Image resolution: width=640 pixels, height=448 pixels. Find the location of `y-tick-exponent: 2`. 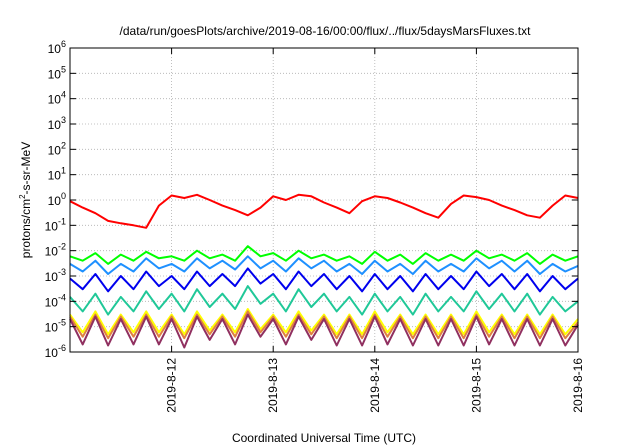

y-tick-exponent: 2 is located at coordinates (63, 145).